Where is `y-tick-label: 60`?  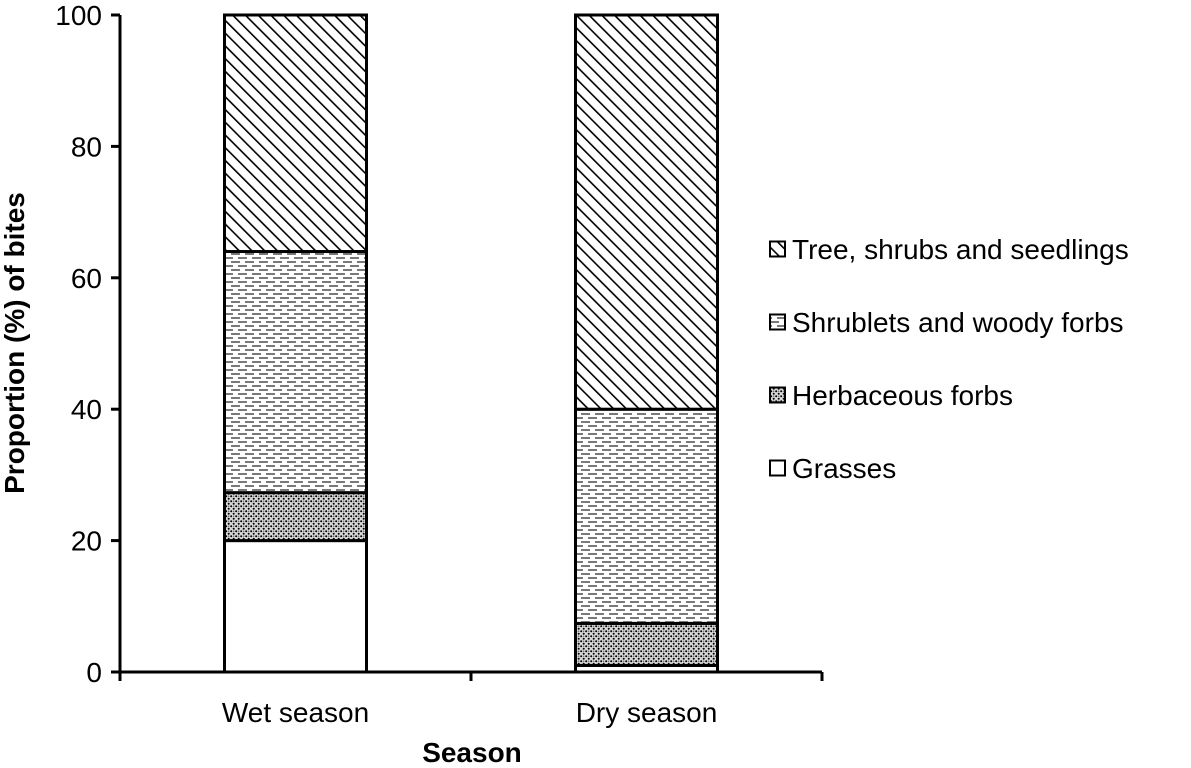 y-tick-label: 60 is located at coordinates (86, 278).